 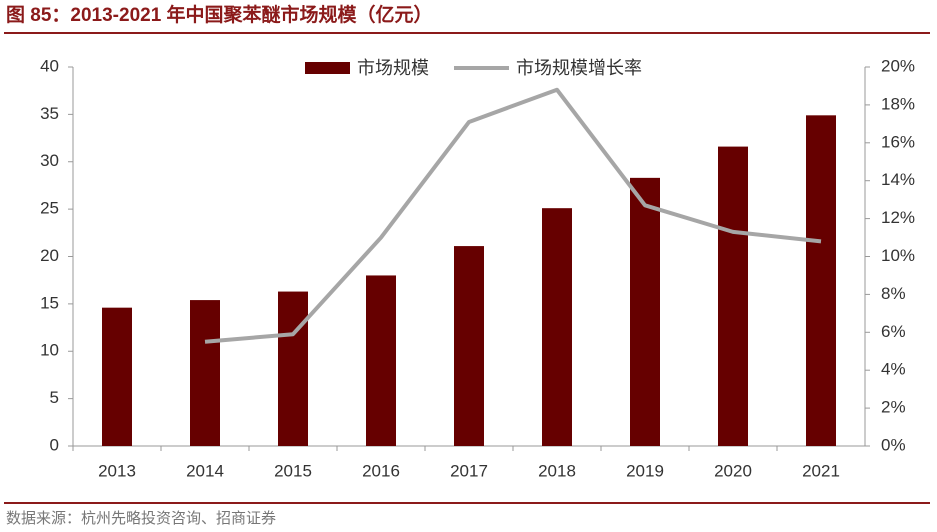 What do you see at coordinates (381, 470) in the screenshot?
I see `x-tick-label: 2016` at bounding box center [381, 470].